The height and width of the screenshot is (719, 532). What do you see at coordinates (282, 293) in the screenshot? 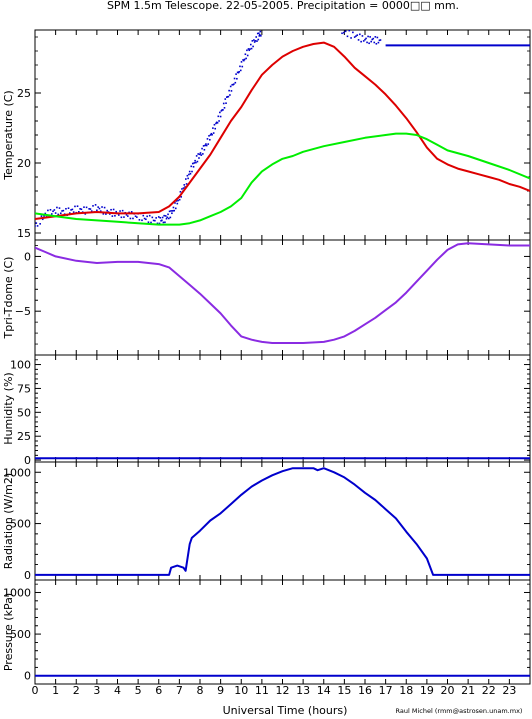
I see `series-purple-line` at bounding box center [282, 293].